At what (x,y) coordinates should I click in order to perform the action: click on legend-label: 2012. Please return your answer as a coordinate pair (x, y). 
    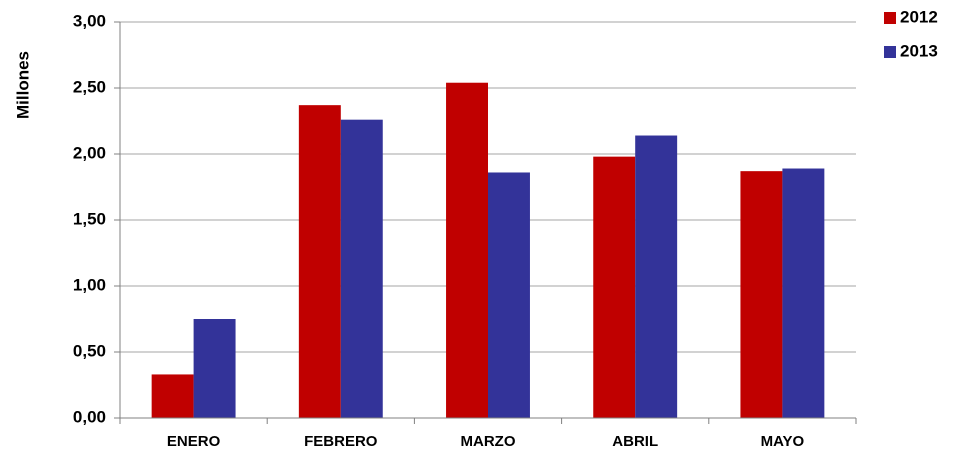
    Looking at the image, I should click on (919, 16).